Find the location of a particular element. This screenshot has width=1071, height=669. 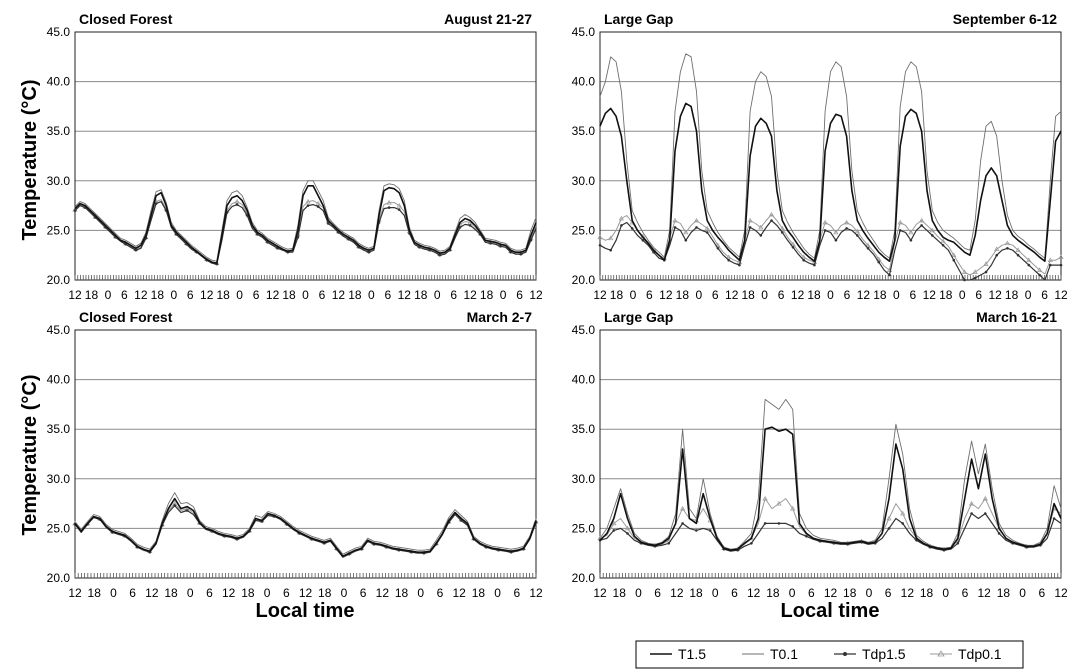

panel-title-left: Large Gap is located at coordinates (638, 317).